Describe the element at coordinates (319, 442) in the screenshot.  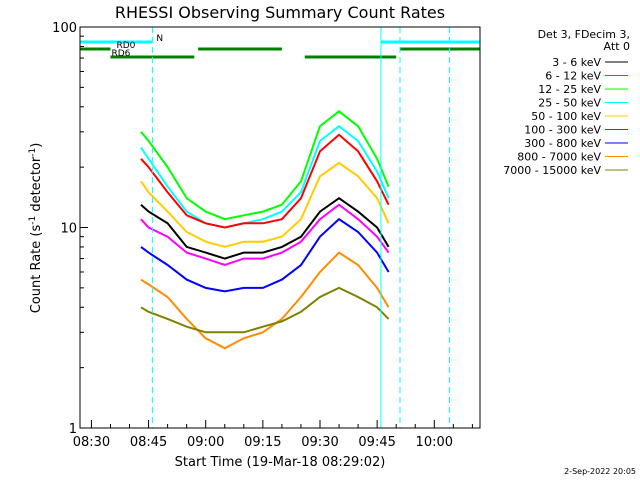
I see `x-tick-label-09-30: 09:30` at that location.